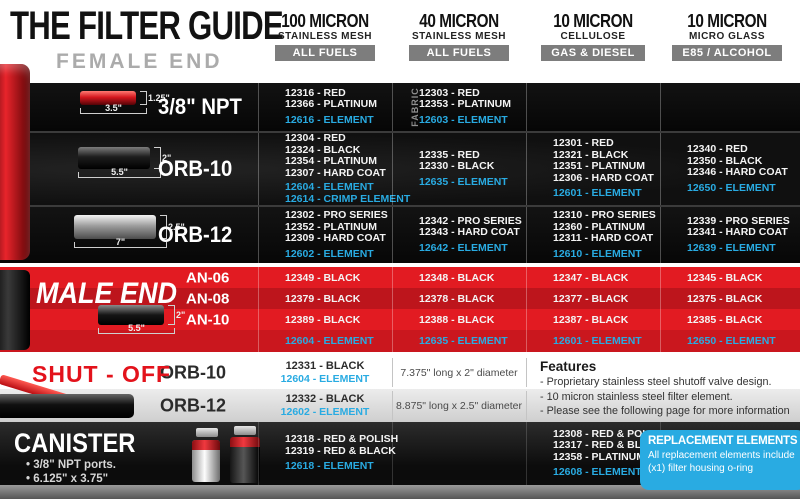 The width and height of the screenshot is (800, 499). What do you see at coordinates (208, 277) in the screenshot?
I see `an-size-label: AN-06` at bounding box center [208, 277].